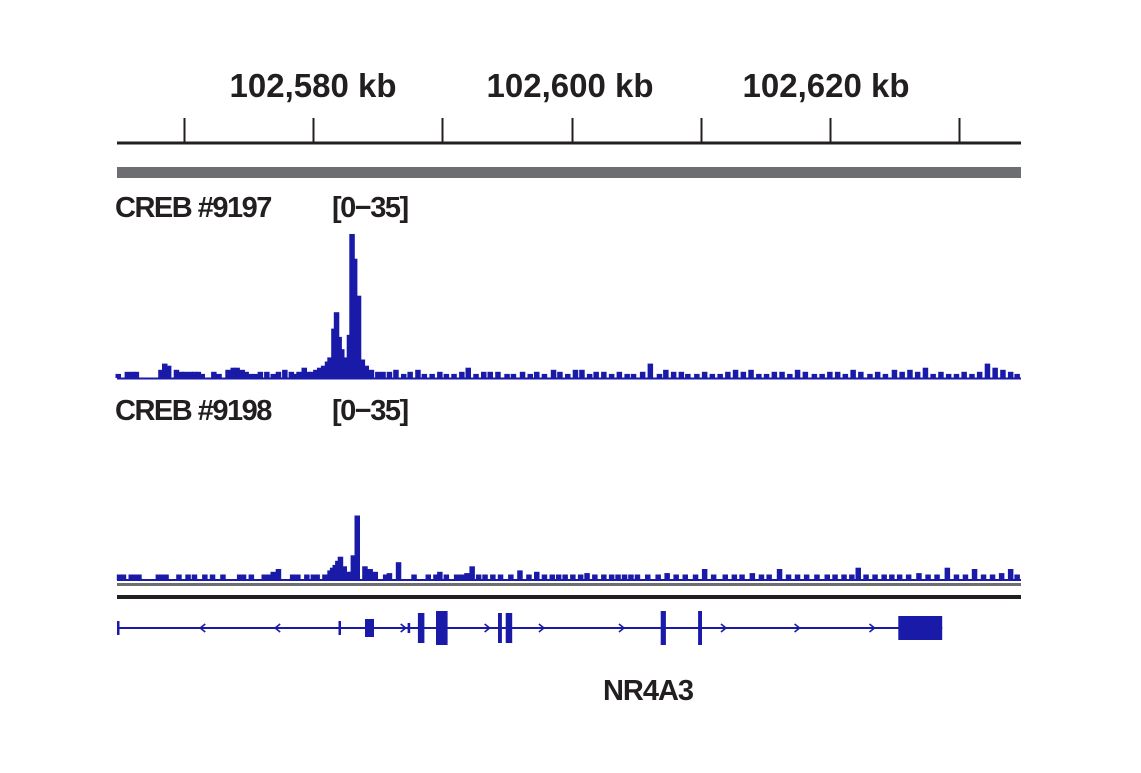  I want to click on ruler-label: 102,580 kb, so click(313, 85).